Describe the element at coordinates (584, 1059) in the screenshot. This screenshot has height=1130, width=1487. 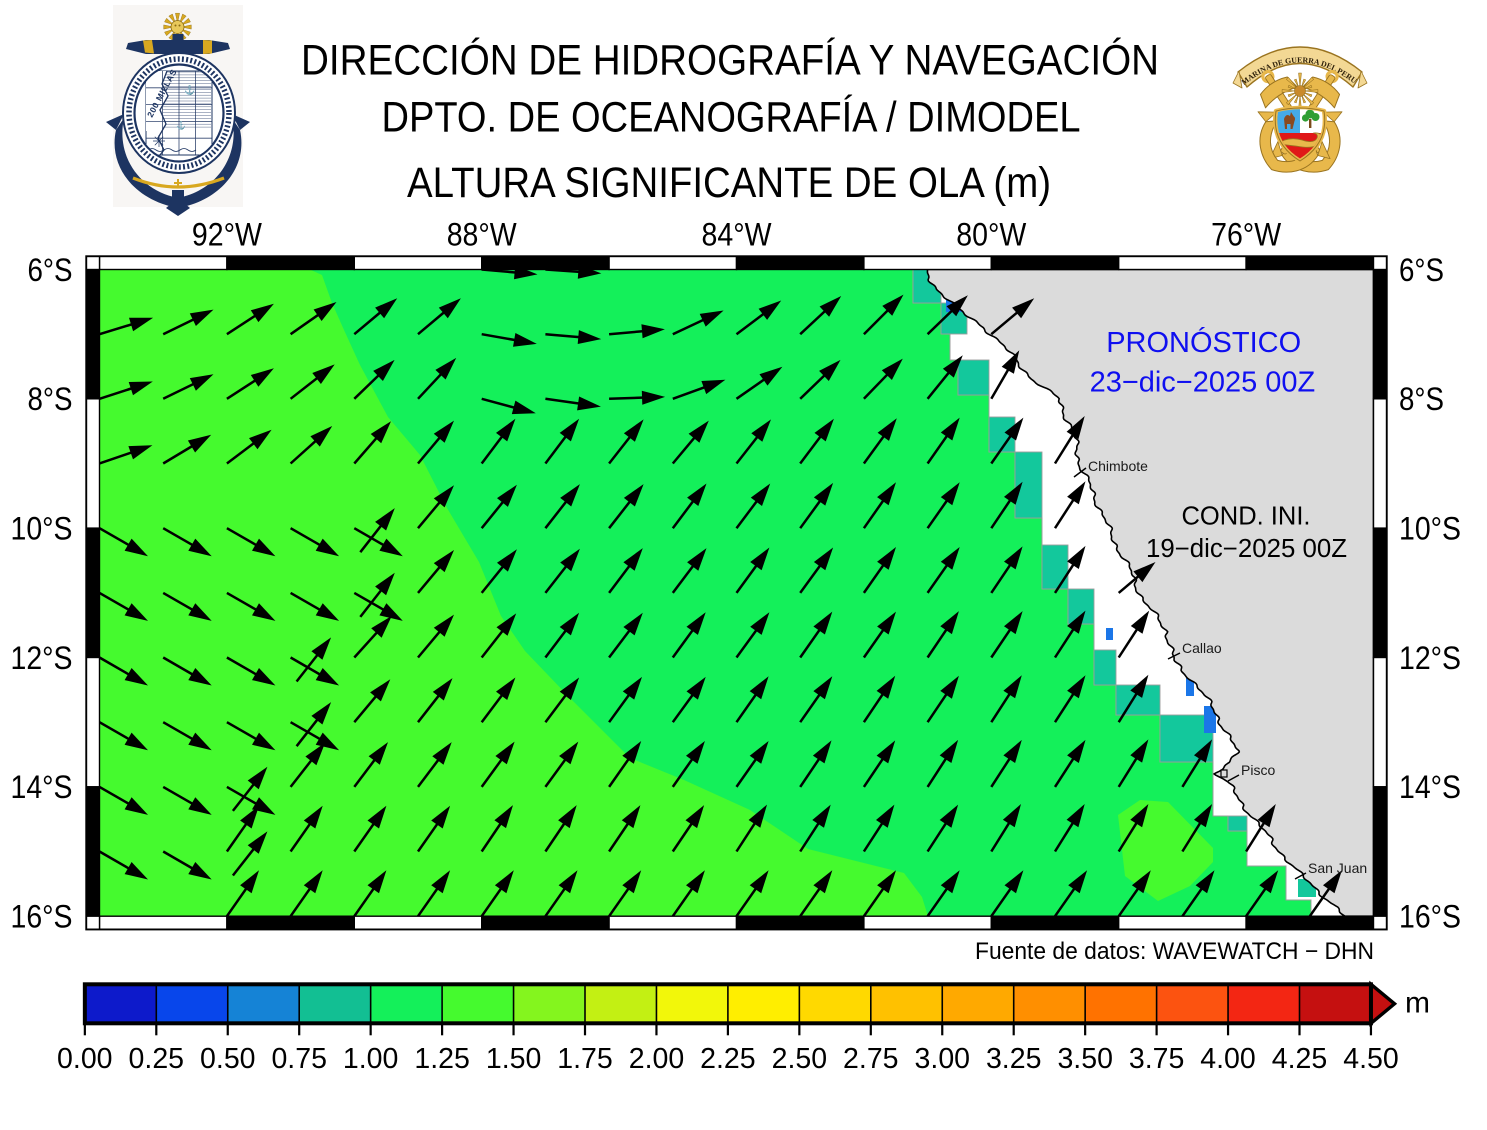
I see `svg-text: 1.75` at that location.